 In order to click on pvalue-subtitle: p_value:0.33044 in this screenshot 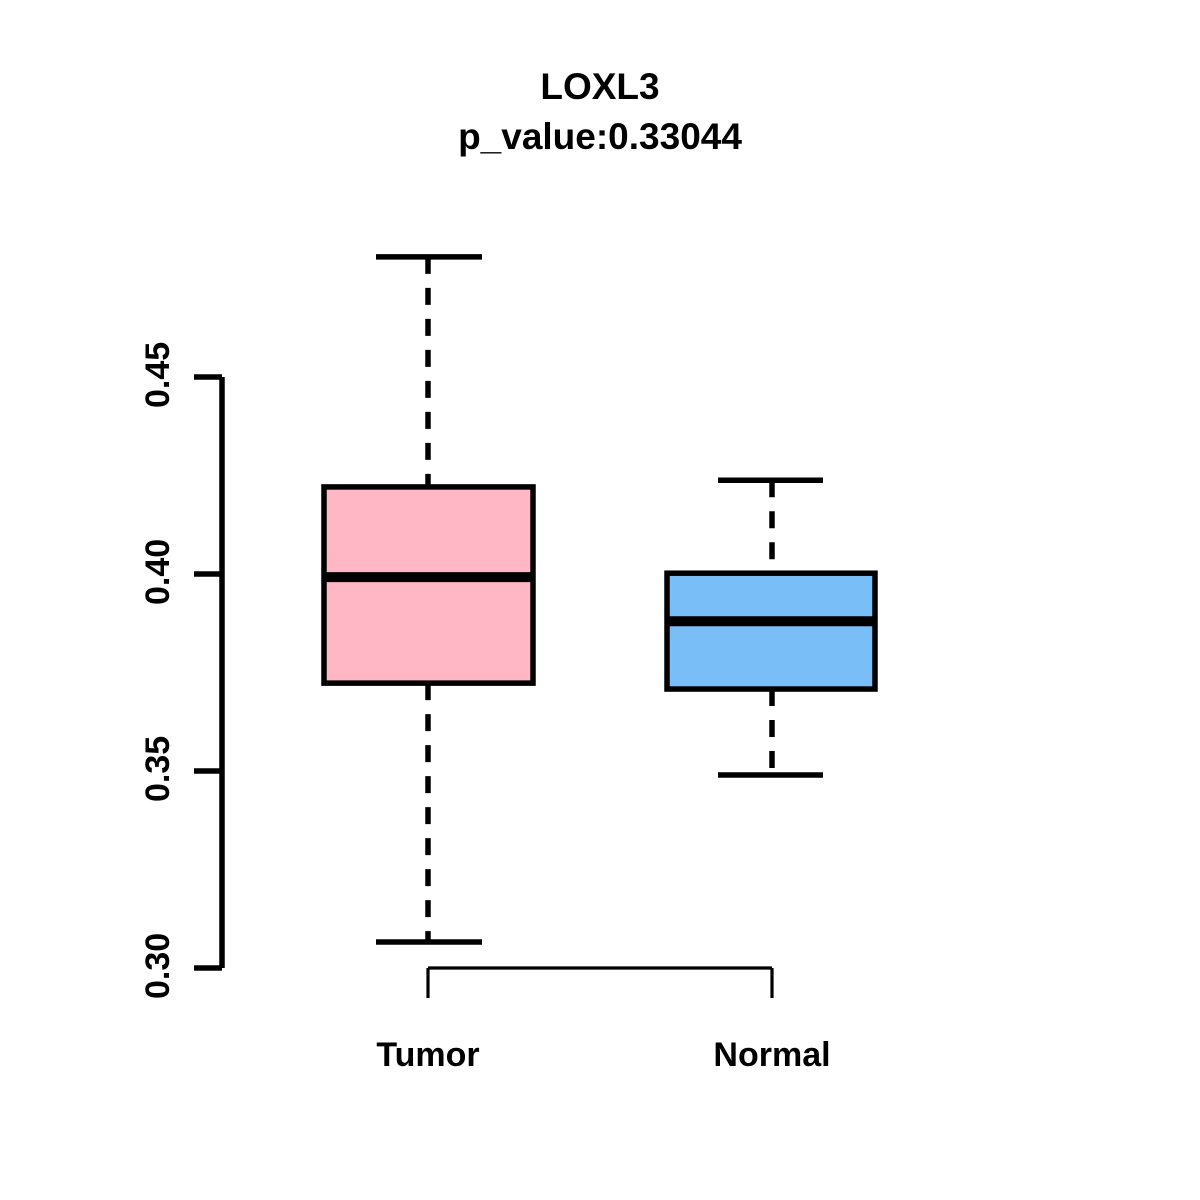, I will do `click(600, 136)`.